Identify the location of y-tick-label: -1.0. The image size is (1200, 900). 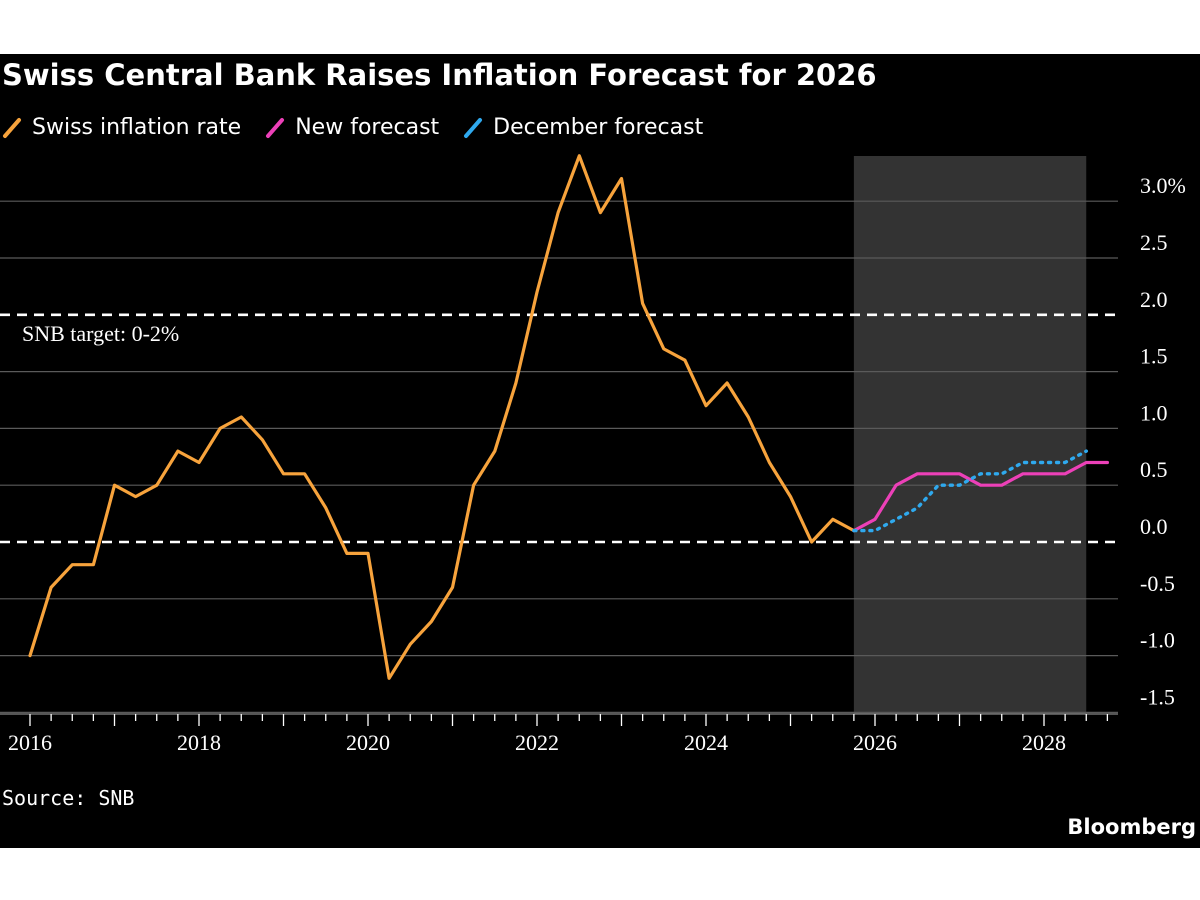
(1157, 640).